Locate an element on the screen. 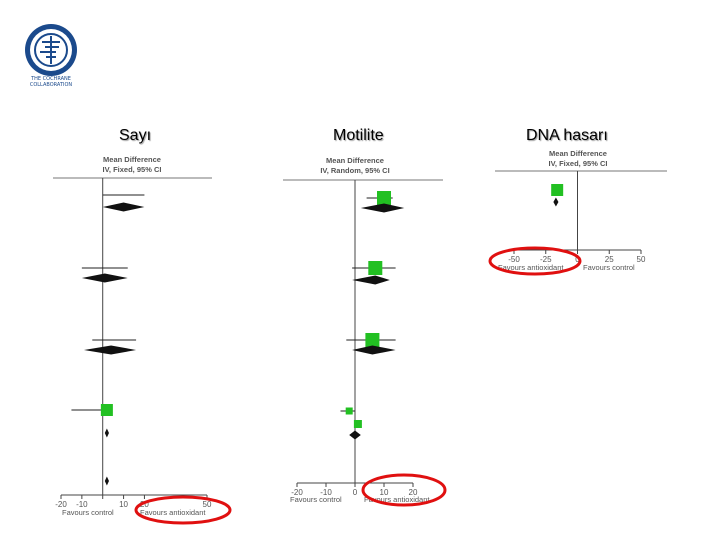  cochrane-logo is located at coordinates (51, 50).